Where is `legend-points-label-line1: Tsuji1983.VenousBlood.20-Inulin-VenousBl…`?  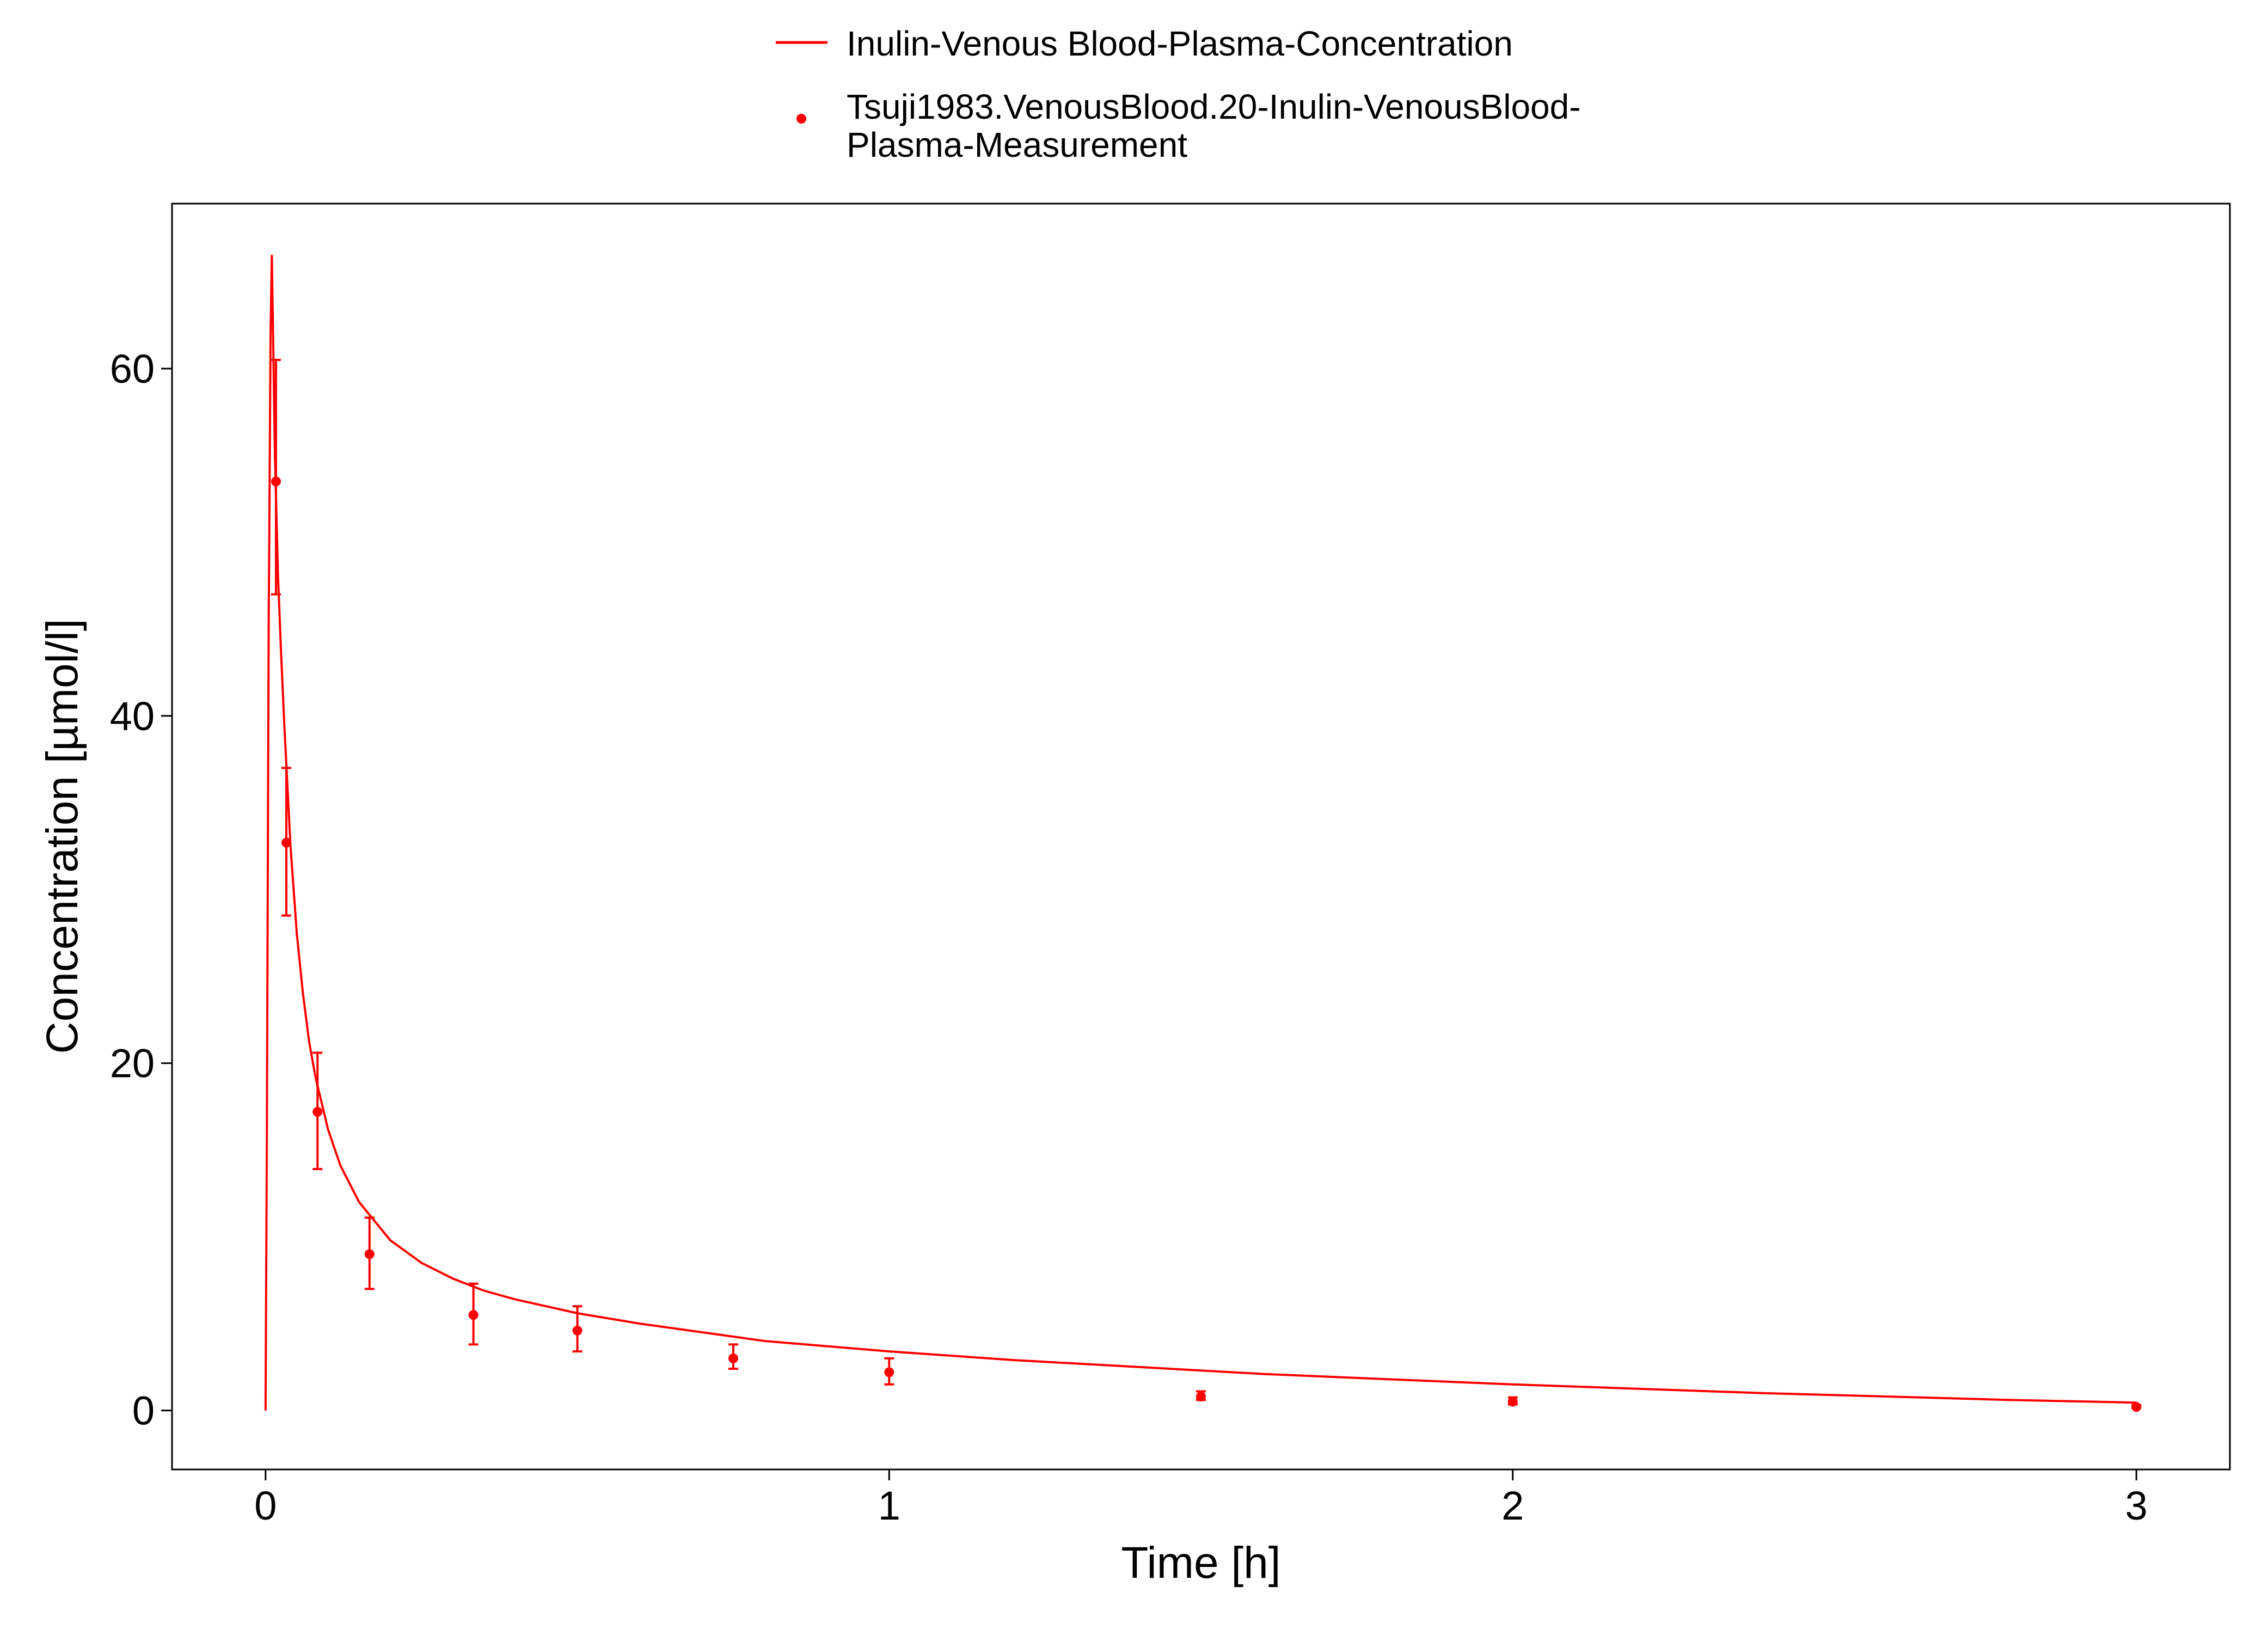
legend-points-label-line1: Tsuji1983.VenousBlood.20-Inulin-VenousBl… is located at coordinates (1214, 106).